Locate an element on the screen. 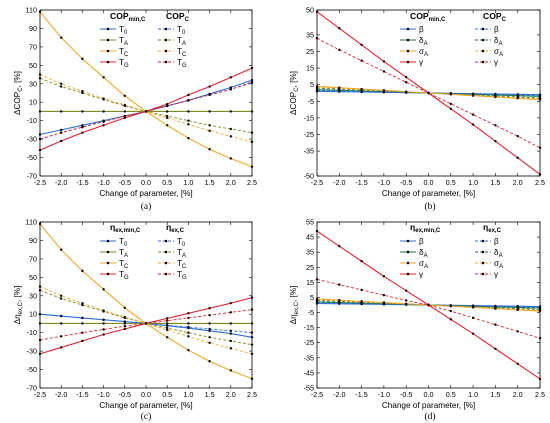 The width and height of the screenshot is (550, 423). y-tick-label: -10 is located at coordinates (32, 332).